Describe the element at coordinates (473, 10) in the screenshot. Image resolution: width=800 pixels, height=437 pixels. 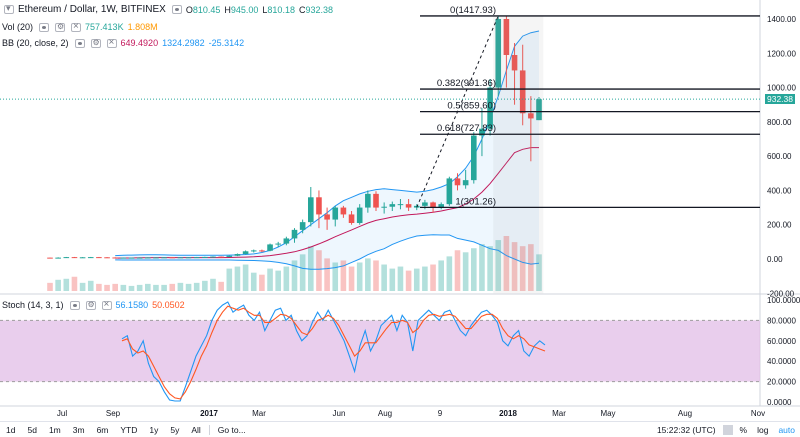
I see `fib-level-label: 0(1417.93)` at that location.